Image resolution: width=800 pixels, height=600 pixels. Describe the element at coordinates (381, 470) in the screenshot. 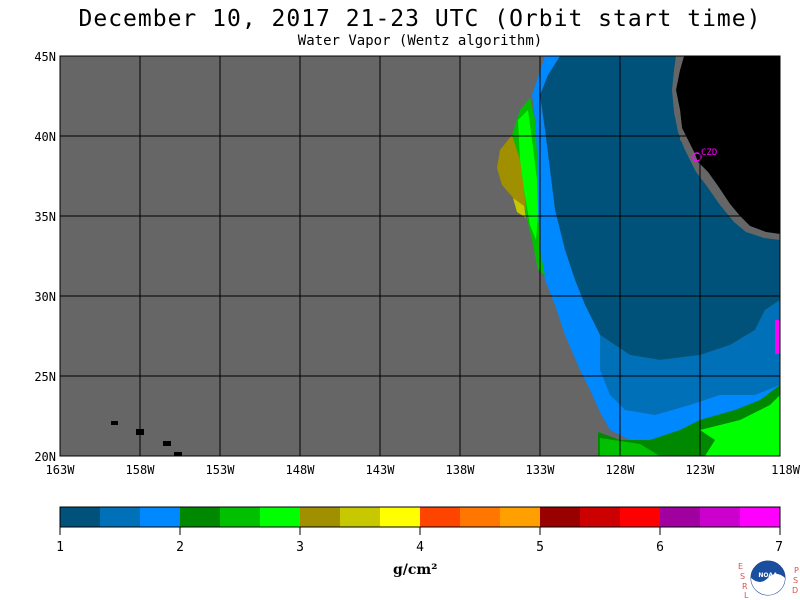

I see `longitude-label: 143W` at that location.